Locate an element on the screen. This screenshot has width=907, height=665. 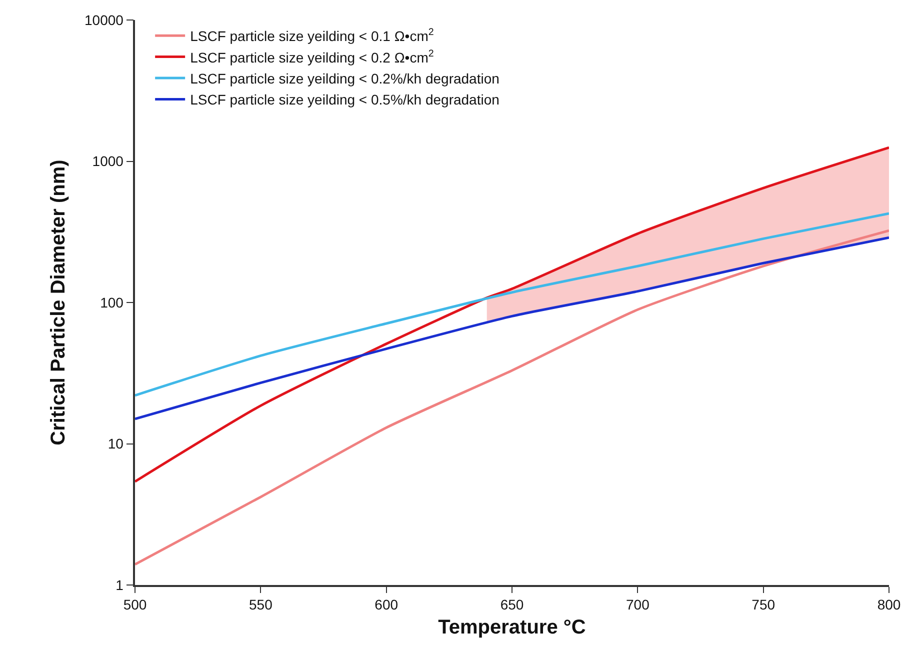
x-tick-label: 600 is located at coordinates (386, 604).